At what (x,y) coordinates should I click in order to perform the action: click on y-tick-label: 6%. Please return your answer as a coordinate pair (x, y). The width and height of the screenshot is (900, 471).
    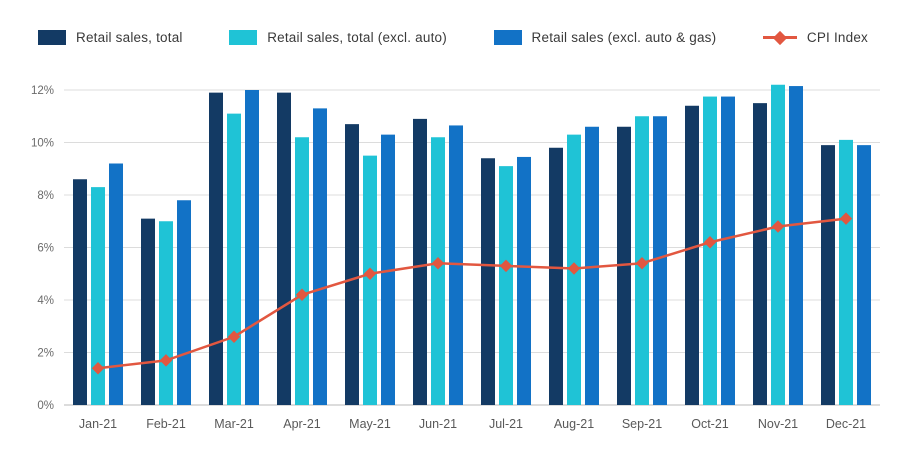
    Looking at the image, I should click on (45, 249).